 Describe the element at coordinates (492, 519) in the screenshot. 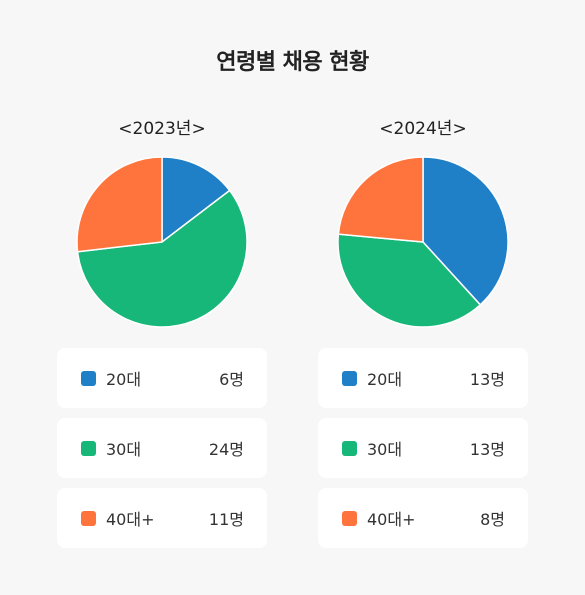

I see `legend-count-40: 8명` at that location.